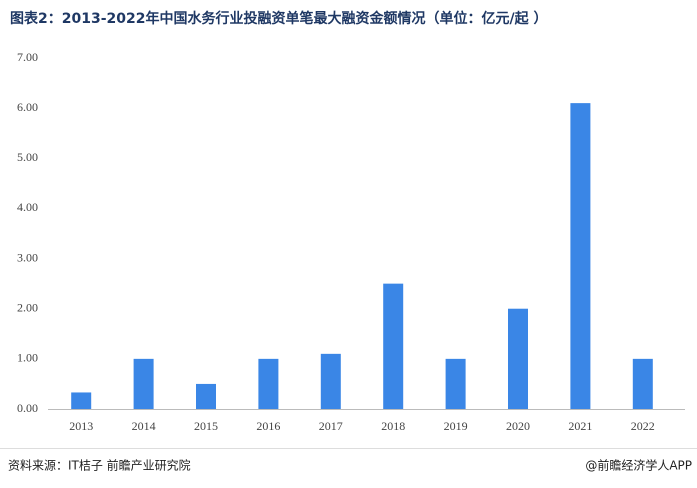  Describe the element at coordinates (518, 426) in the screenshot. I see `x-tick-label: 2020` at that location.